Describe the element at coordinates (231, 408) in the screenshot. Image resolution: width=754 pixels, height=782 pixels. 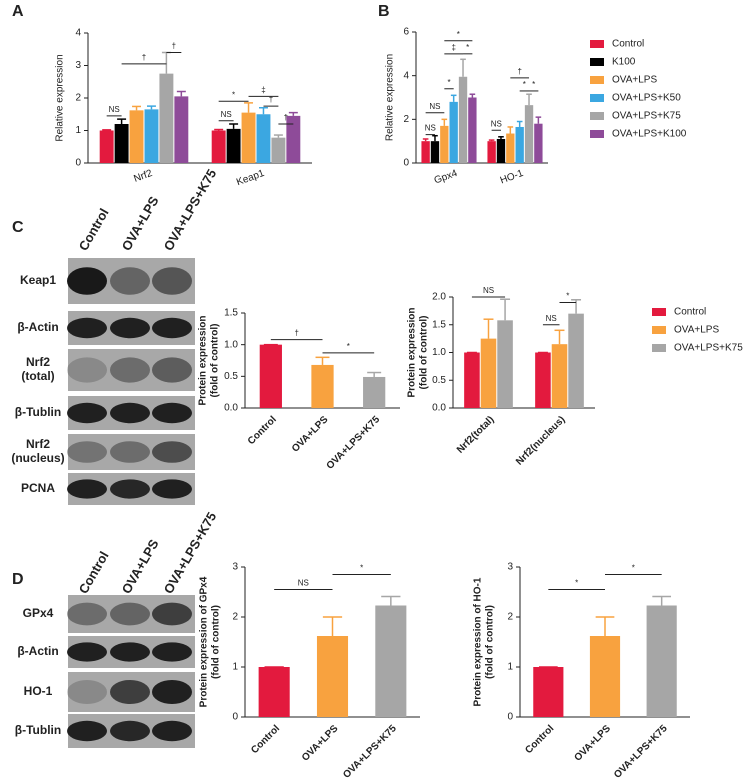
I see `y-tick-label: 0.0` at that location.